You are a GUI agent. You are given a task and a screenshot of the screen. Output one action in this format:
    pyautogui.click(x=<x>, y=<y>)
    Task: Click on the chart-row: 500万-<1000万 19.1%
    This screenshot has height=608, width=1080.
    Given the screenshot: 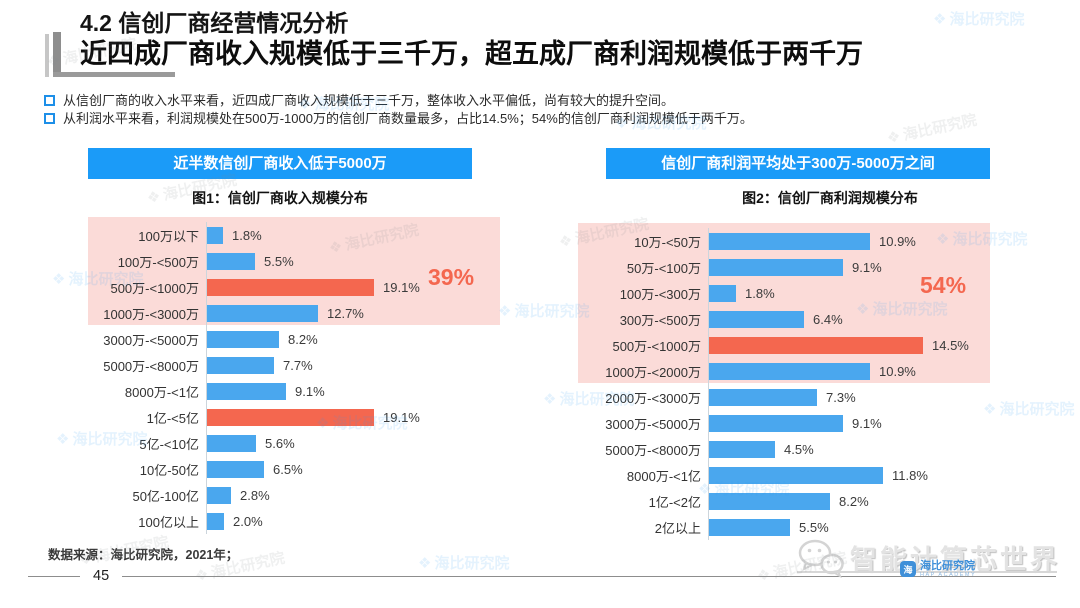 What is the action you would take?
    pyautogui.click(x=294, y=287)
    